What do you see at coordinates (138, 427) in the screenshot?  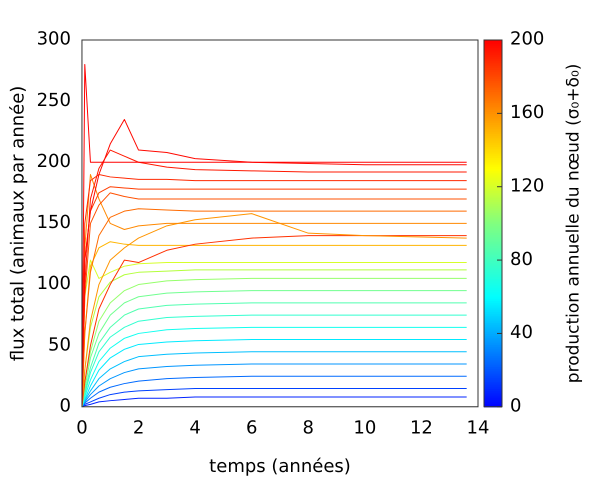 I see `x-tick-label: 2` at bounding box center [138, 427].